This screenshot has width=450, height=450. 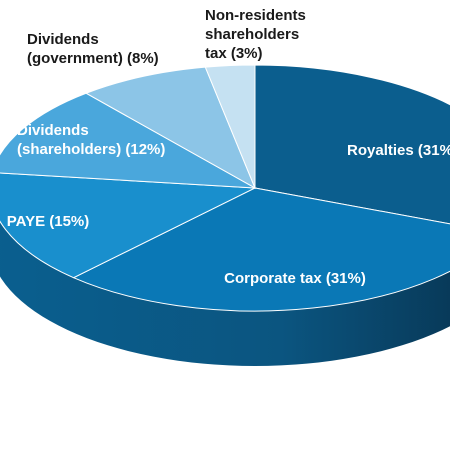 What do you see at coordinates (91, 140) in the screenshot?
I see `slice-label-3: Dividends (shareholders) (12%)` at bounding box center [91, 140].